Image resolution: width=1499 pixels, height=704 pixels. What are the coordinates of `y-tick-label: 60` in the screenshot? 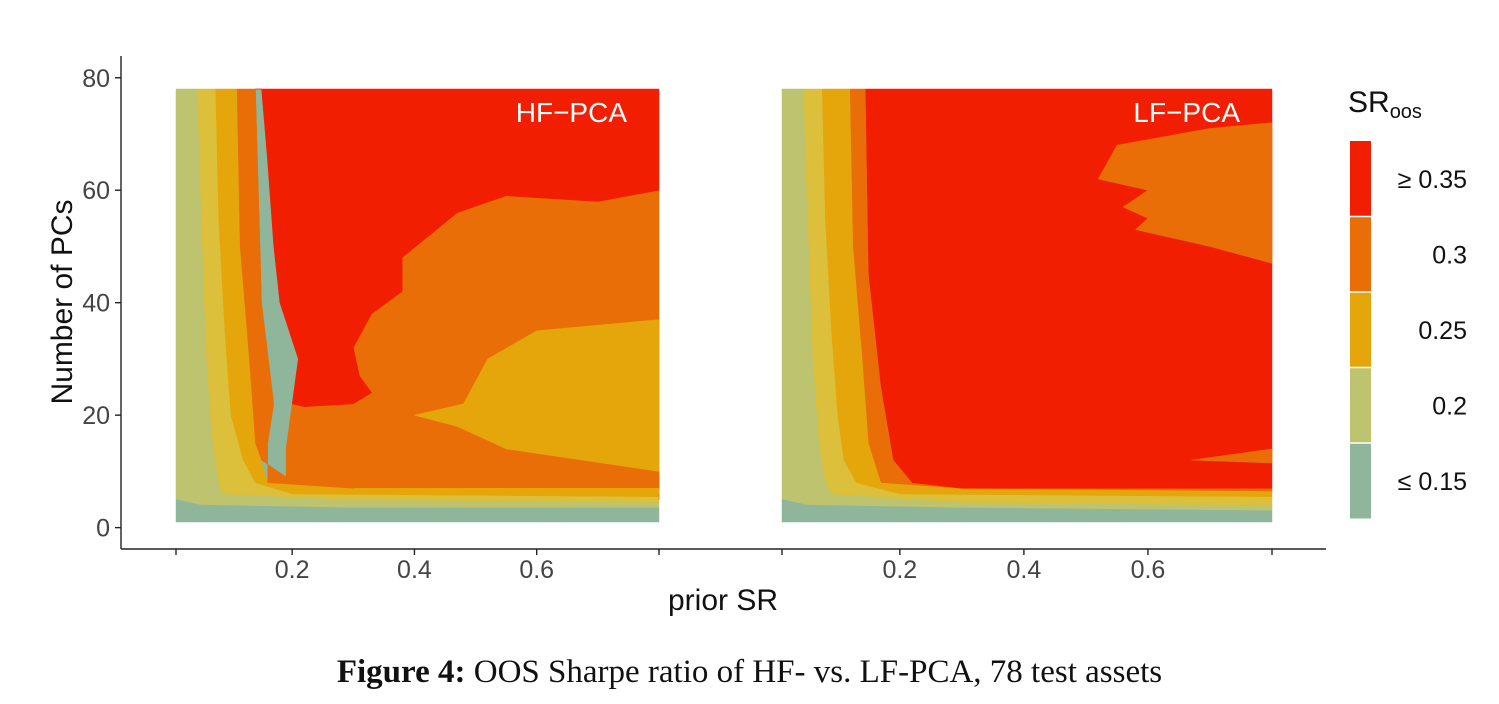 It's located at (96, 191).